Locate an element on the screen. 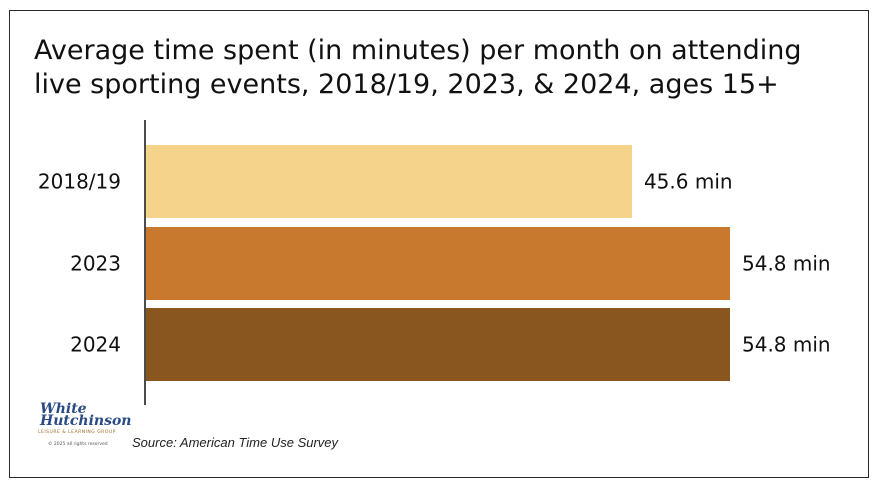 The image size is (880, 492). data-label-1: 54.8 min is located at coordinates (786, 264).